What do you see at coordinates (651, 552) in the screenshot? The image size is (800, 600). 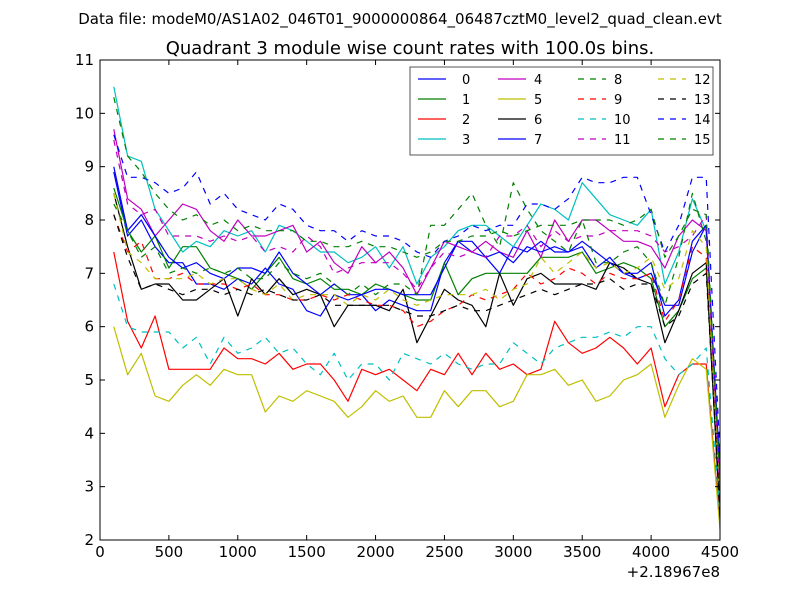 I see `x-tick-label: 4000` at bounding box center [651, 552].